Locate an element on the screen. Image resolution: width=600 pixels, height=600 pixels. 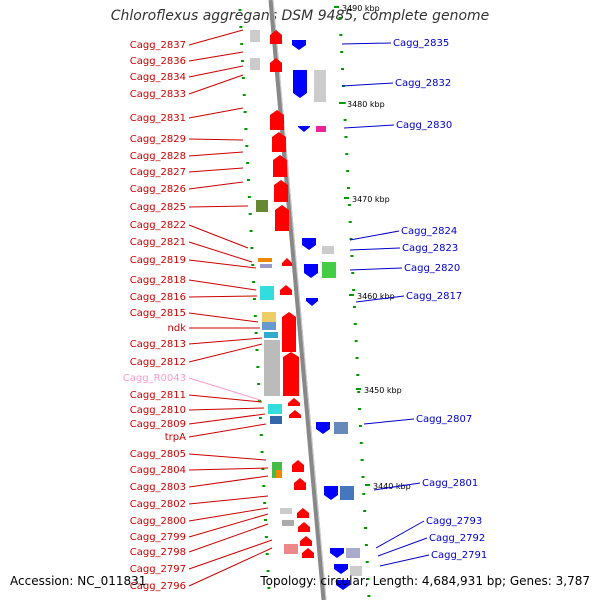
gene-label: Cagg_R0043 is located at coordinates (154, 378).